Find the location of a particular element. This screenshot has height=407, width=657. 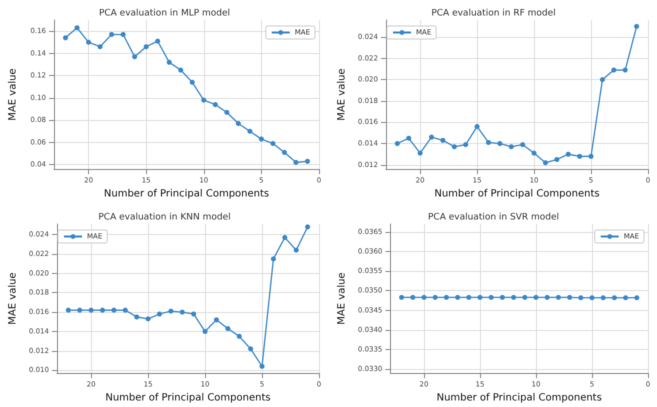

chart-title: PCA evaluation in SVR model is located at coordinates (493, 217).